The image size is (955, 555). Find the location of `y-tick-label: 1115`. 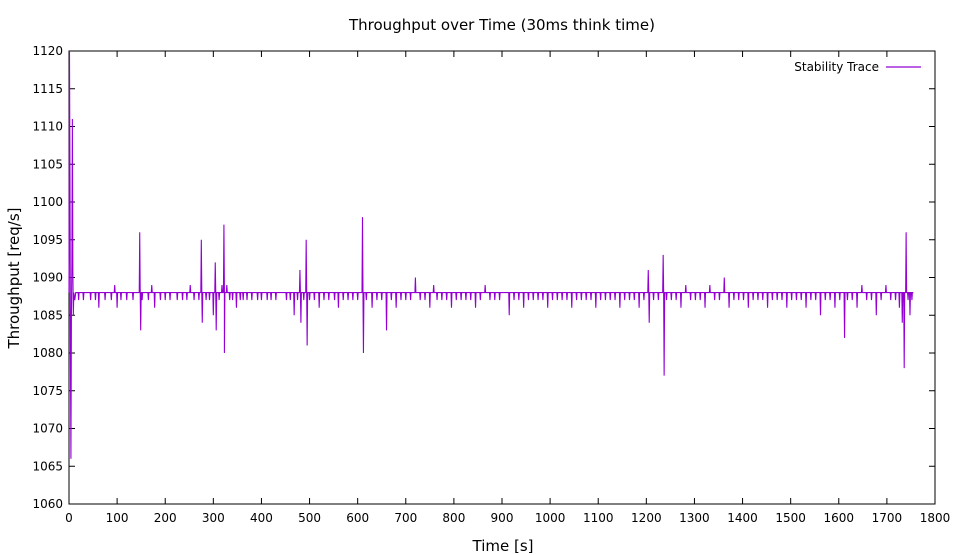

y-tick-label: 1115 is located at coordinates (47, 89).